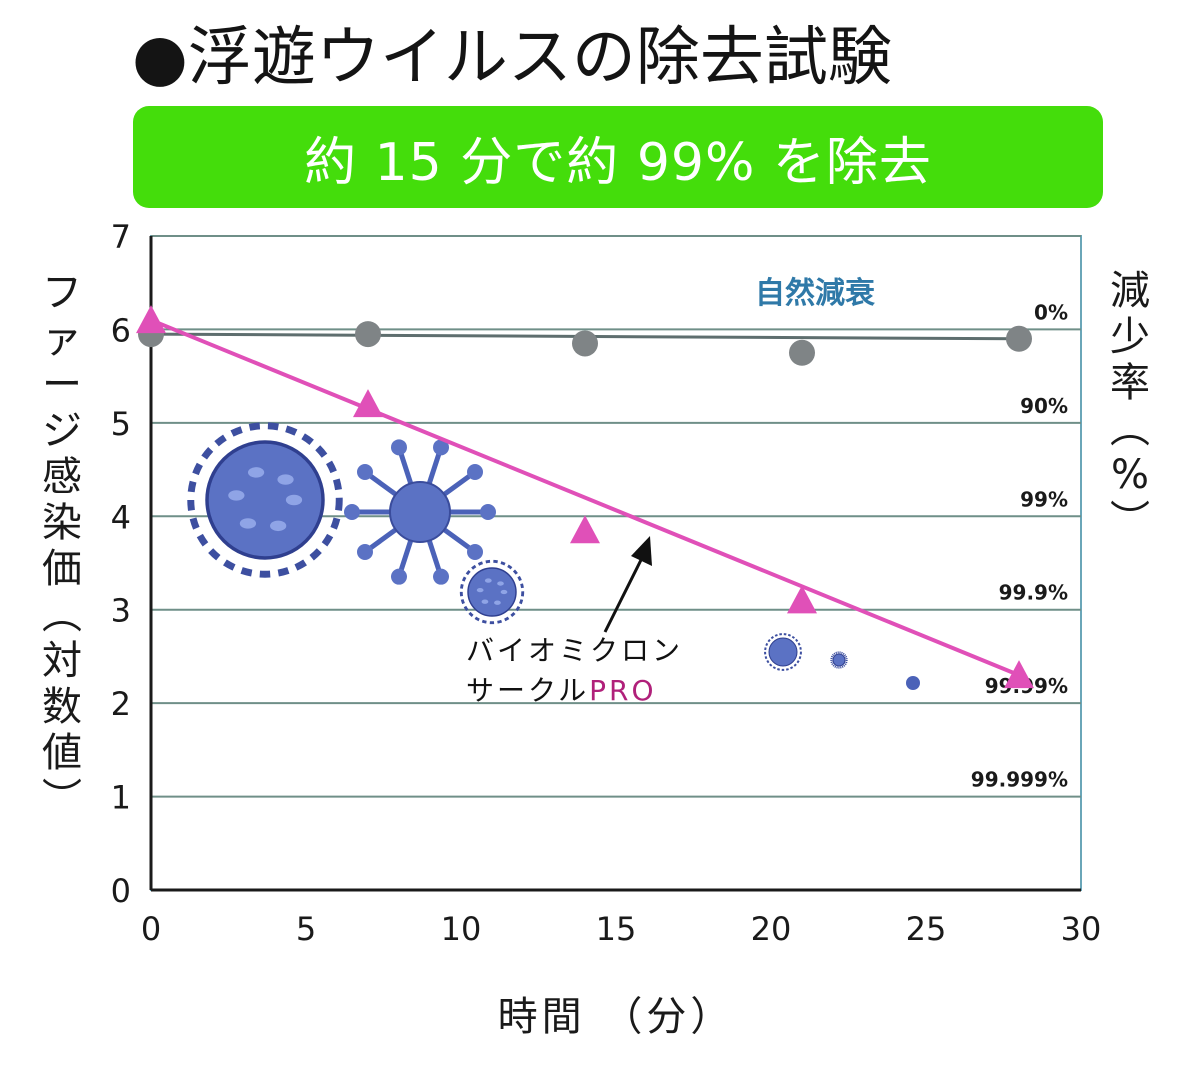  I want to click on y-tick-label: 5, so click(121, 424).